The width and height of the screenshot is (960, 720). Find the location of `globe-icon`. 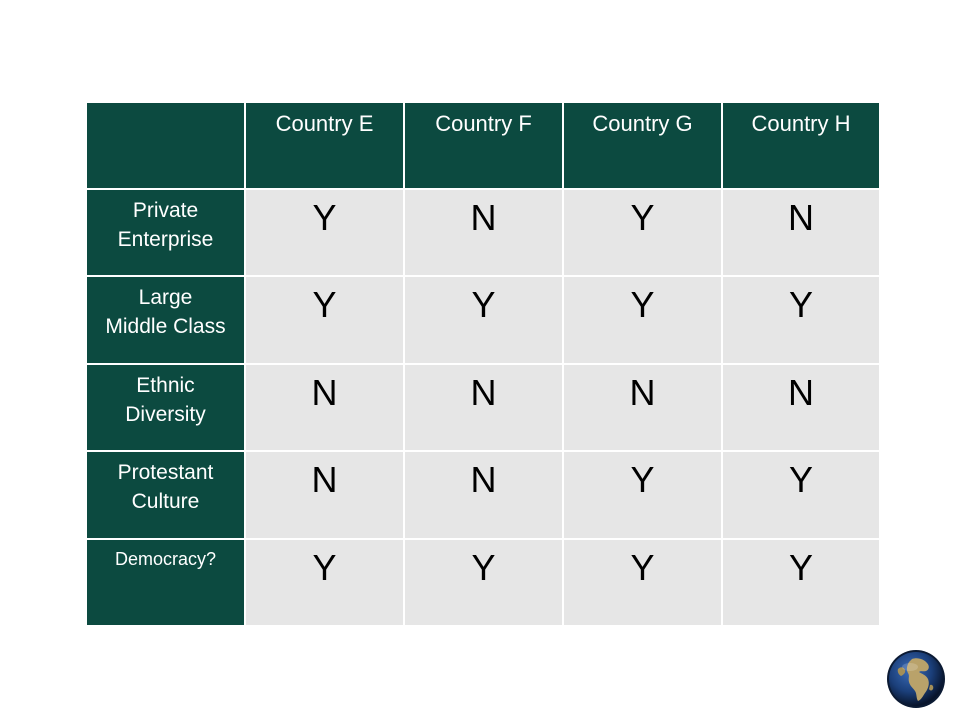

globe-icon is located at coordinates (916, 679).